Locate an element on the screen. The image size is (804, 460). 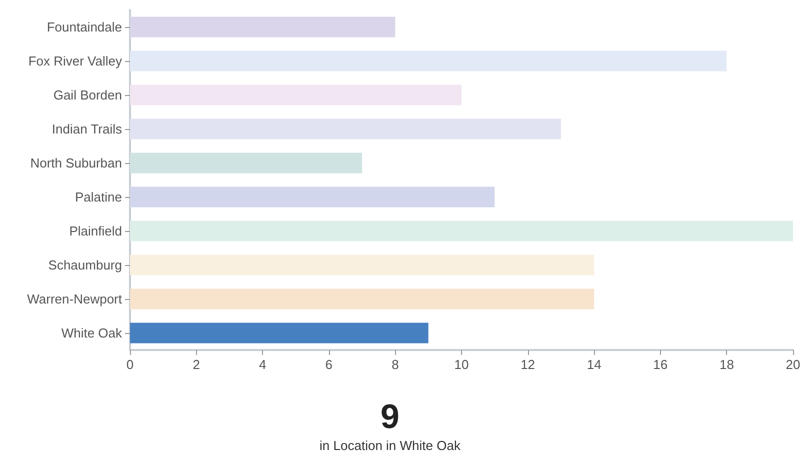
x-tick-label: 2 is located at coordinates (196, 364).